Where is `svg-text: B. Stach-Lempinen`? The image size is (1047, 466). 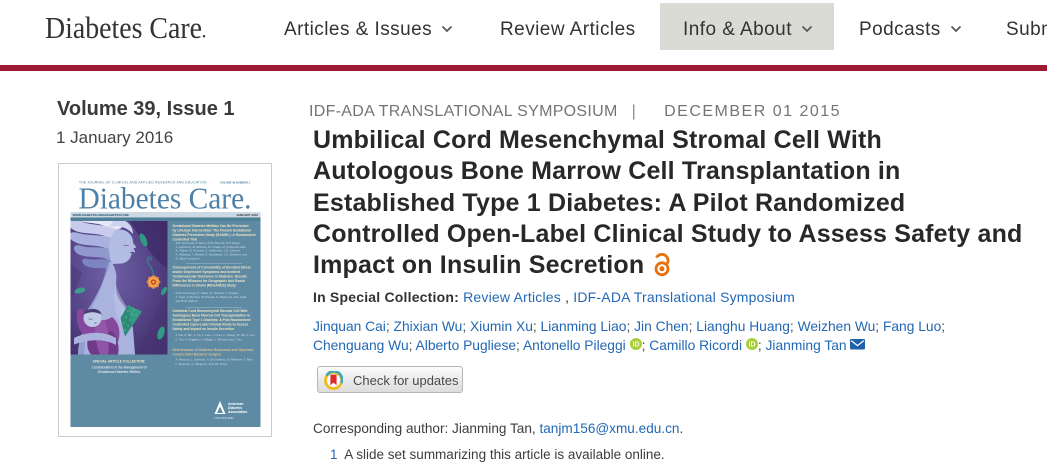 svg-text: B. Stach-Lempinen is located at coordinates (188, 258).